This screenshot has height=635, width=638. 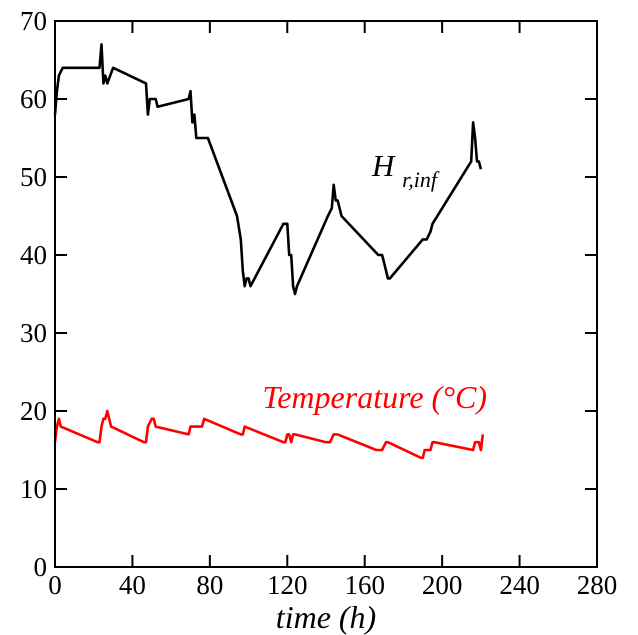 I want to click on x-tick-label-200: 200, so click(x=442, y=585).